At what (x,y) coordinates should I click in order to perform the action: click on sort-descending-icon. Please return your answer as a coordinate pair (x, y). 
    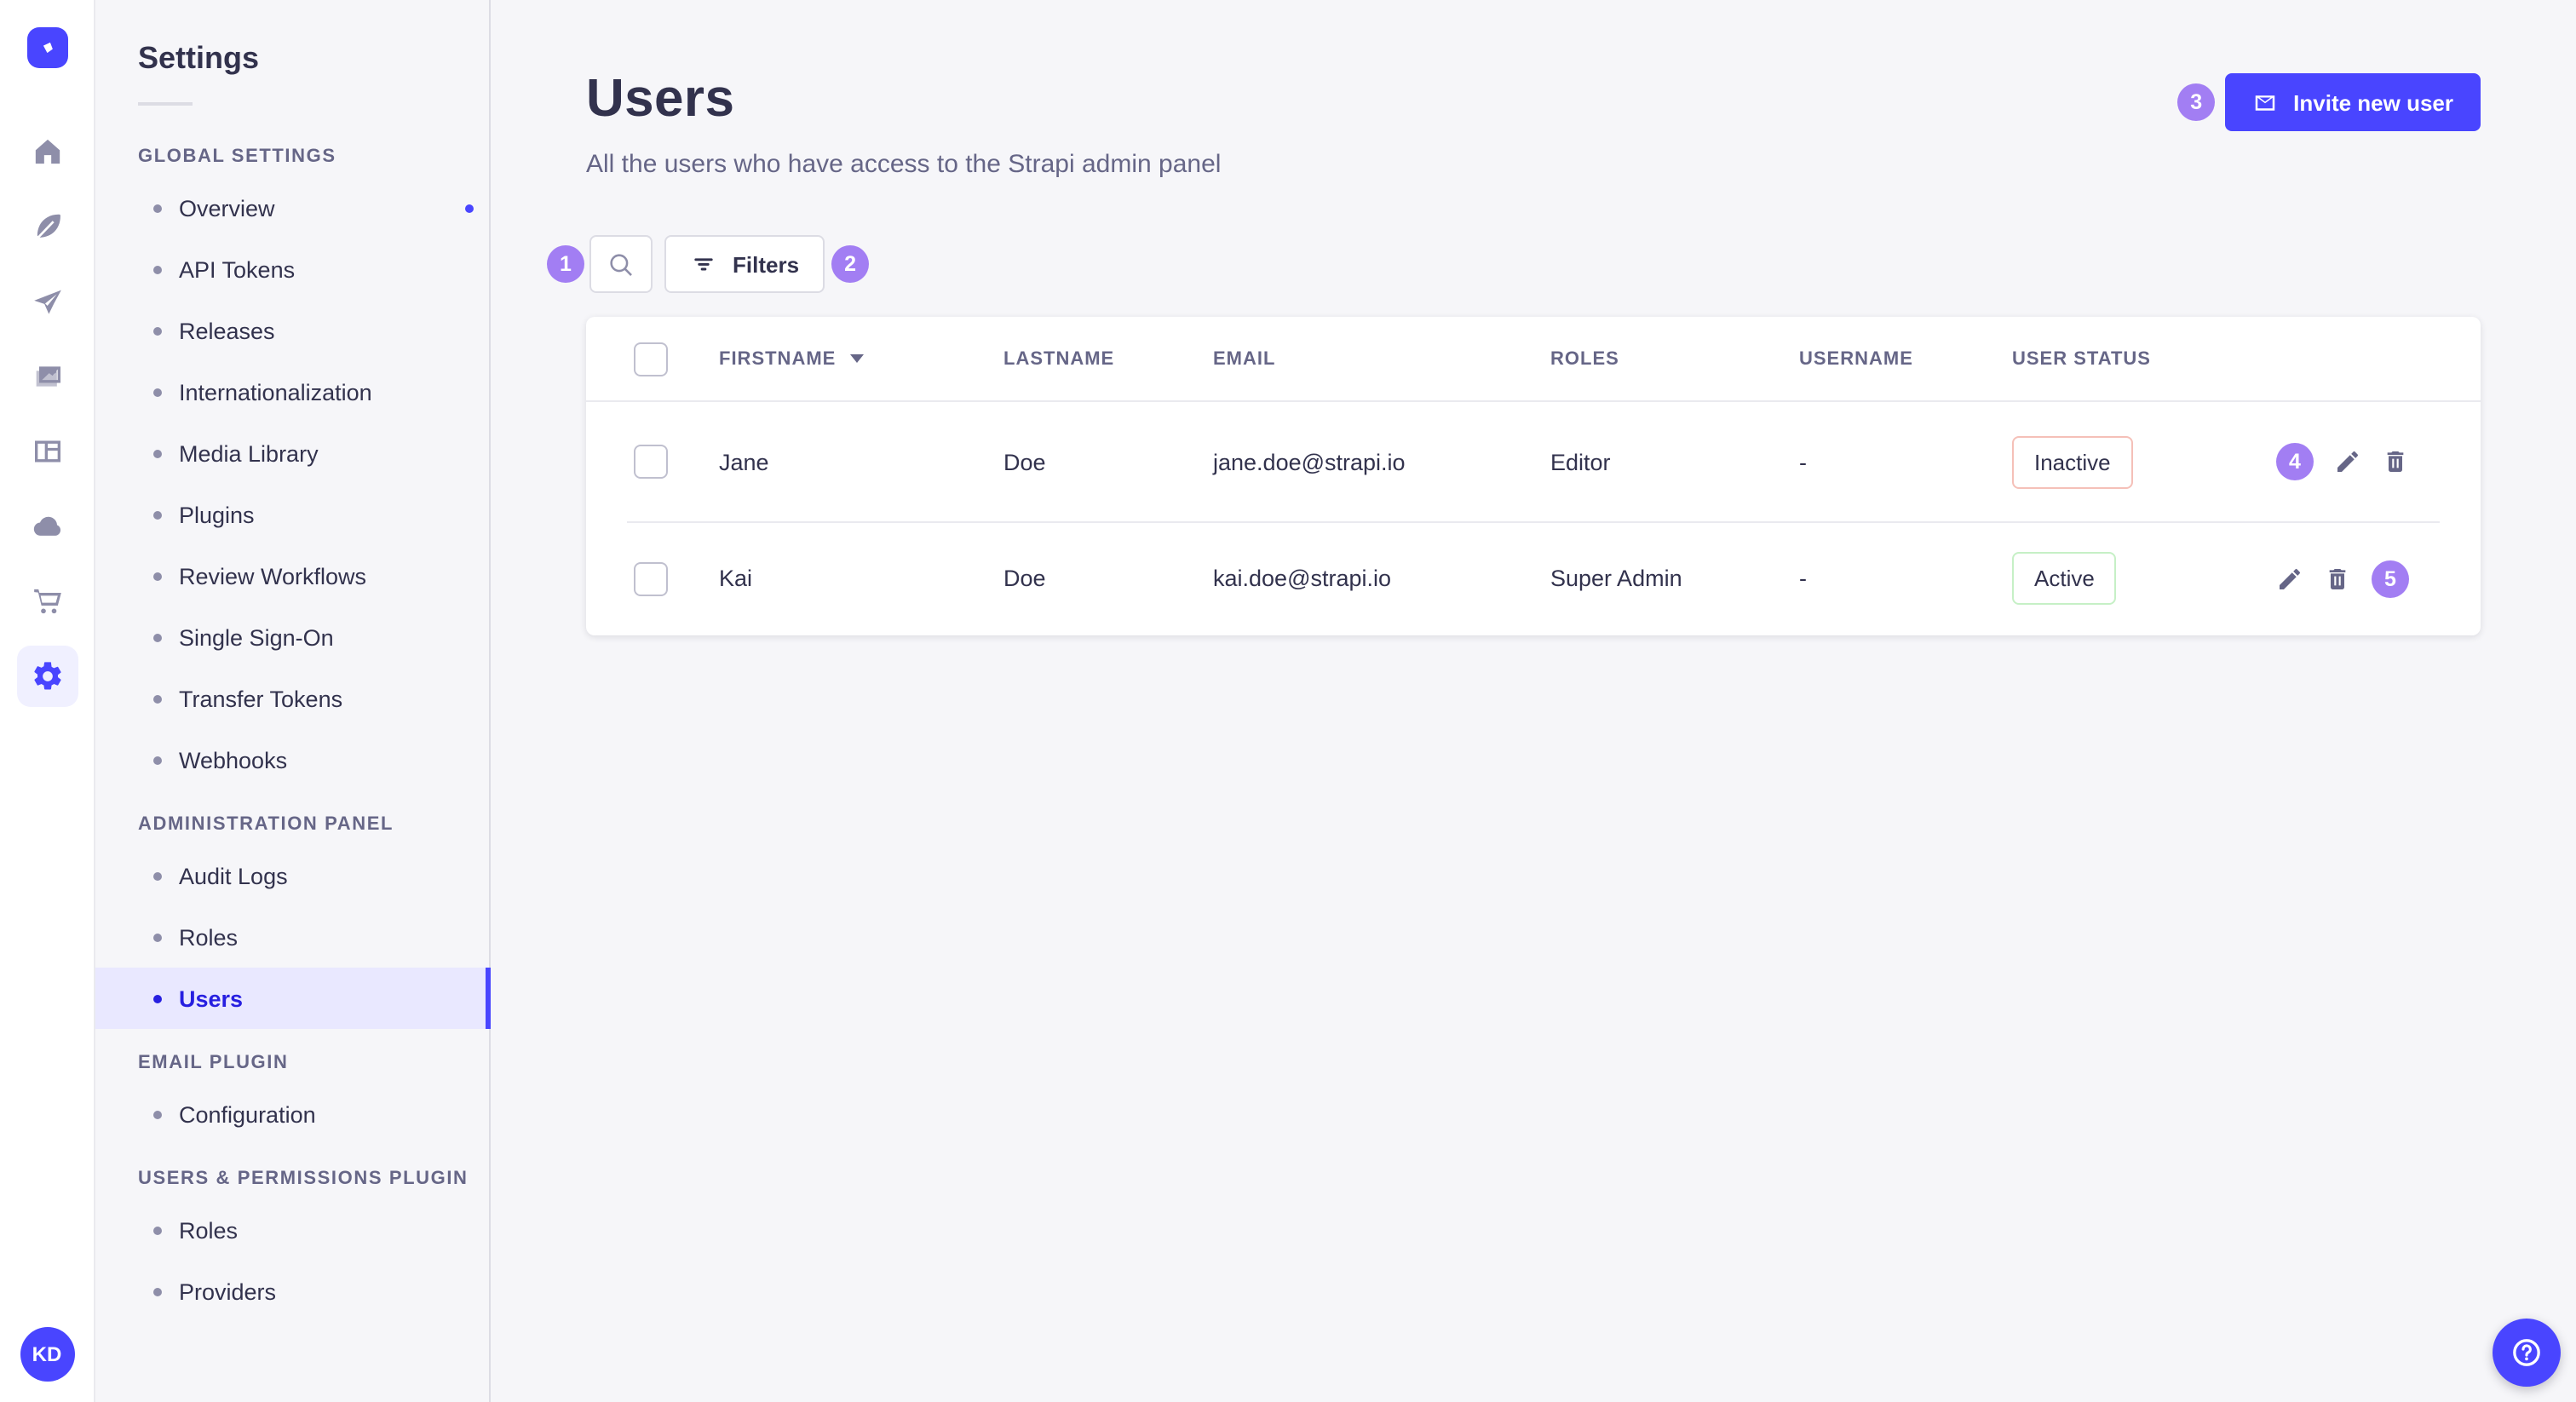
    Looking at the image, I should click on (857, 358).